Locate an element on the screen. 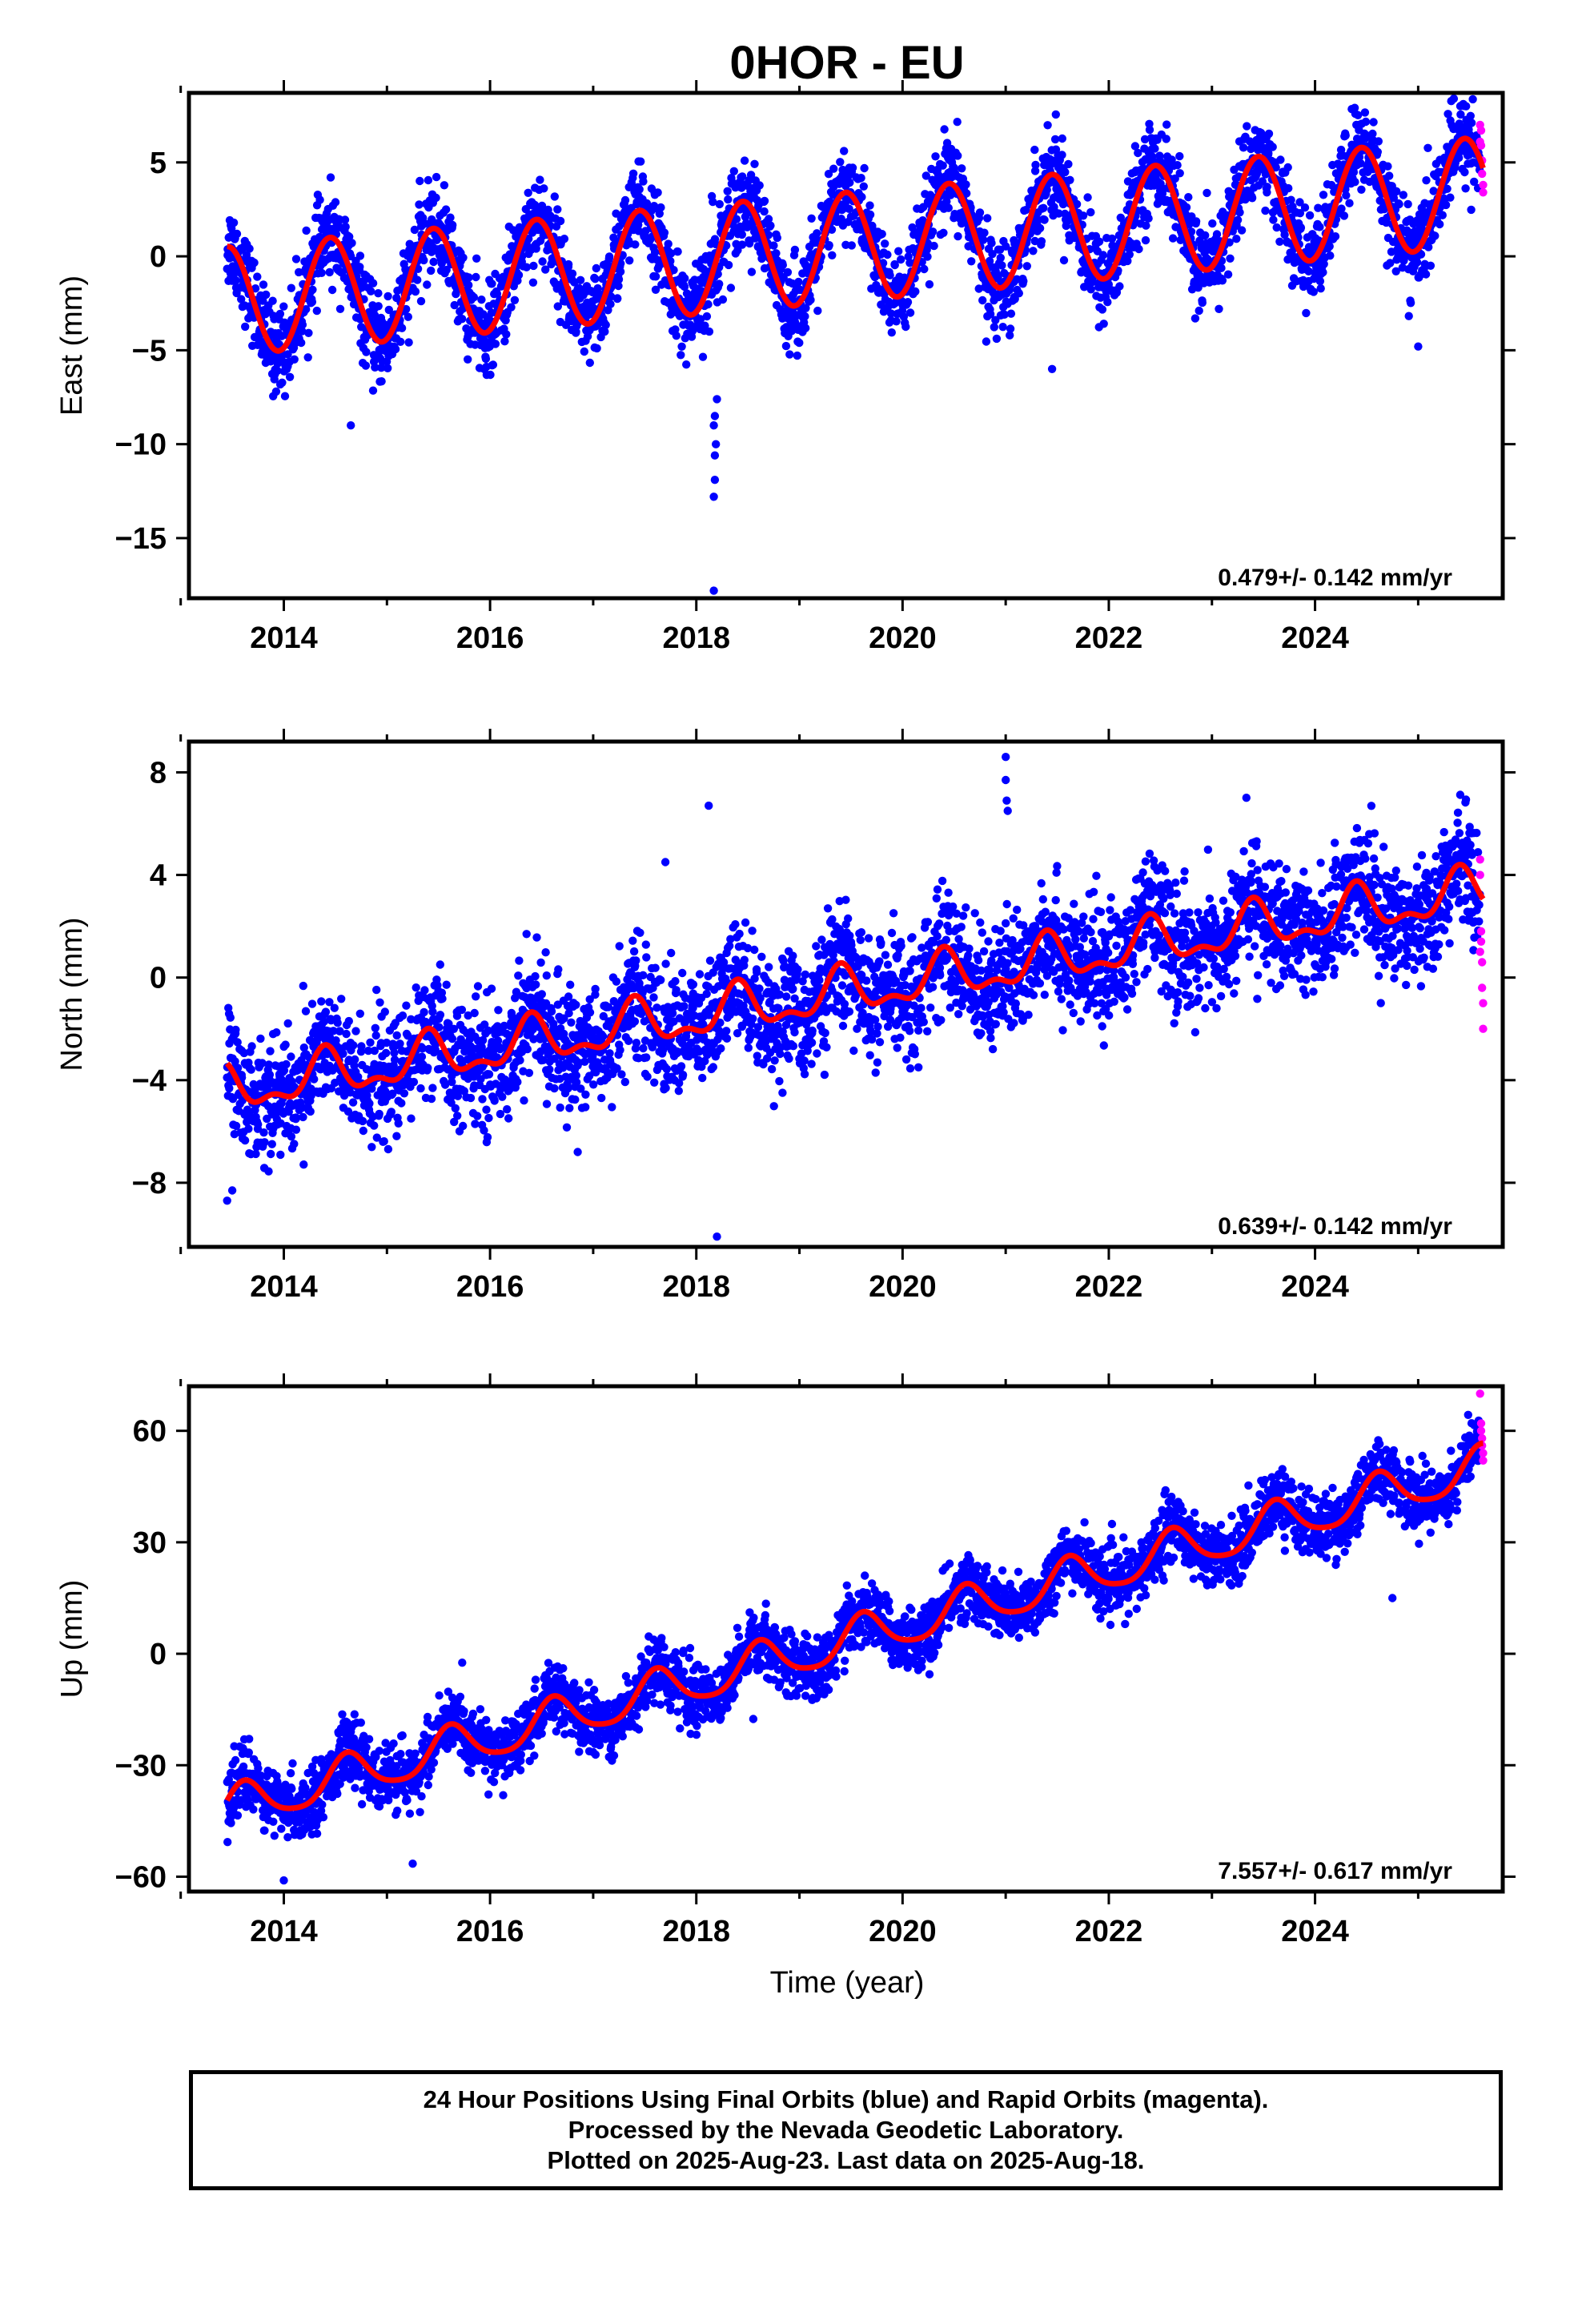 Image resolution: width=1582 pixels, height=2324 pixels. x-tick-label: 2014 is located at coordinates (284, 638).